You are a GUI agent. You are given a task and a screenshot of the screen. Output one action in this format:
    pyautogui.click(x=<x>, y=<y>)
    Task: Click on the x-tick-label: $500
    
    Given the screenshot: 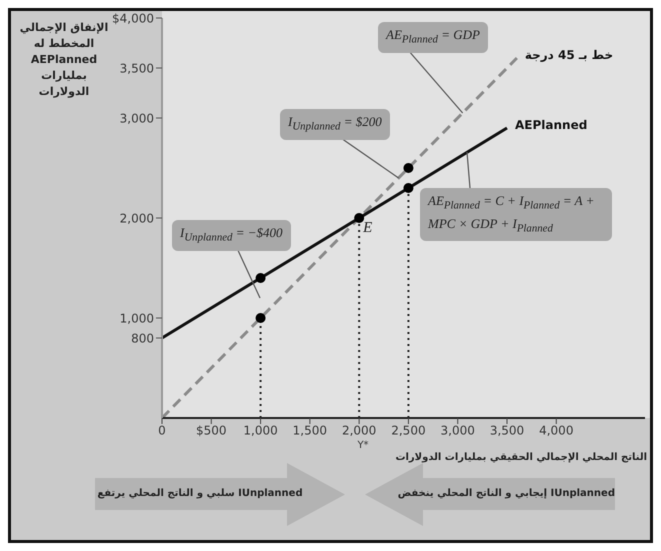 What is the action you would take?
    pyautogui.click(x=211, y=431)
    